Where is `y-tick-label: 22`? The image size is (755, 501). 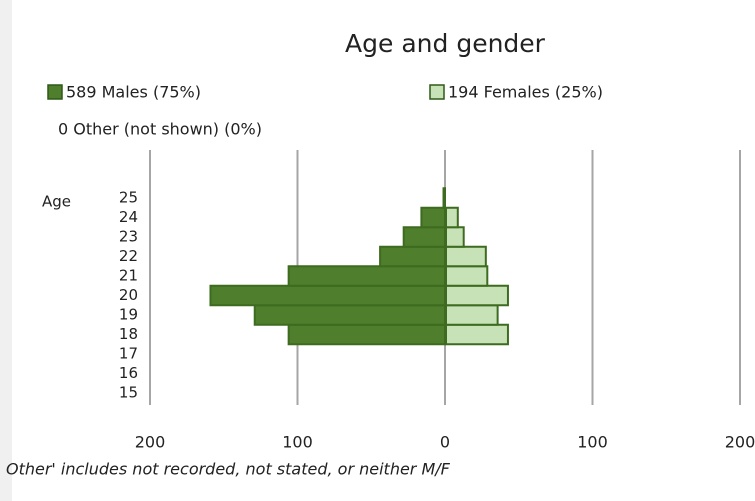 y-tick-label: 22 is located at coordinates (128, 256).